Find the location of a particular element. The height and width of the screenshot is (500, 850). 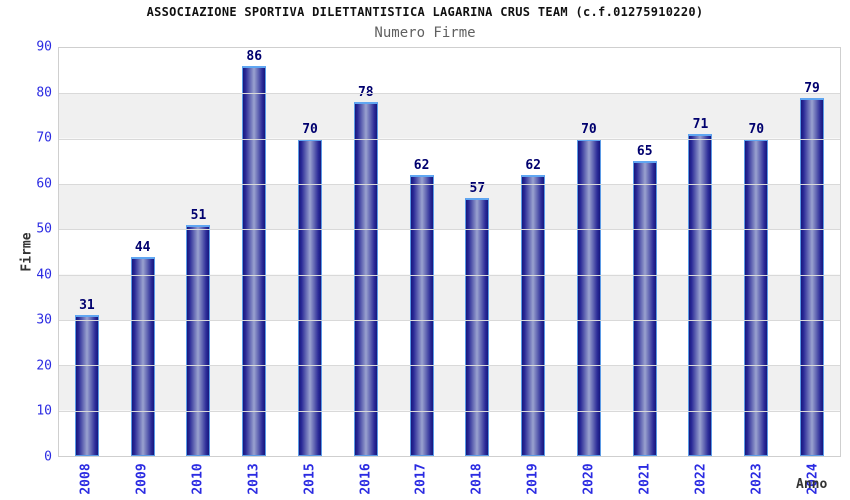

x-tick-slot: 2008 is located at coordinates (86, 479).